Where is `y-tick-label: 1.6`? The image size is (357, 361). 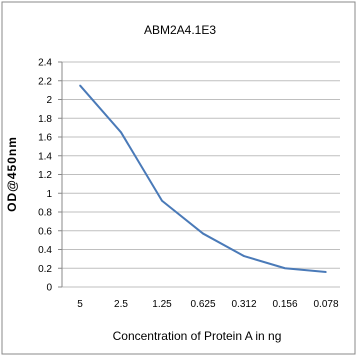
y-tick-label: 1.6 is located at coordinates (45, 138).